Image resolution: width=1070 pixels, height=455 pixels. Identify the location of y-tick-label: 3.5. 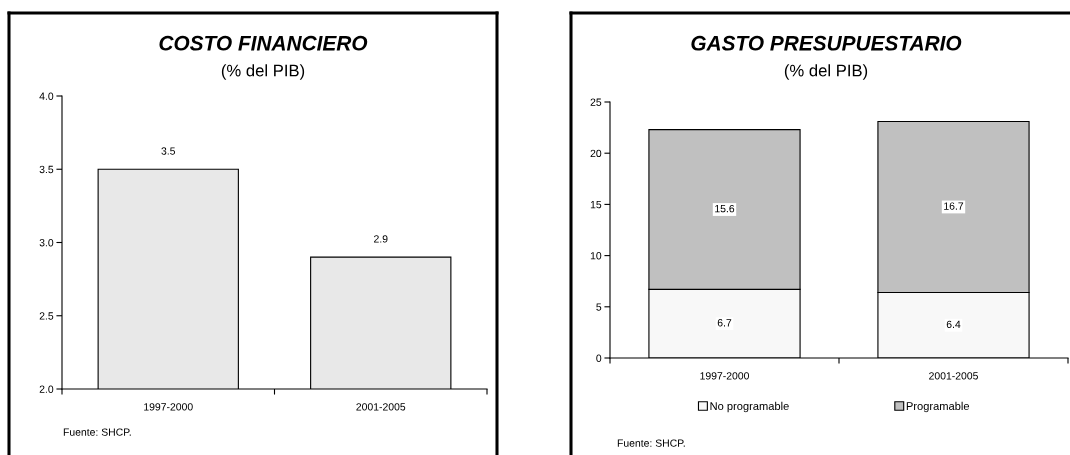
(46, 169).